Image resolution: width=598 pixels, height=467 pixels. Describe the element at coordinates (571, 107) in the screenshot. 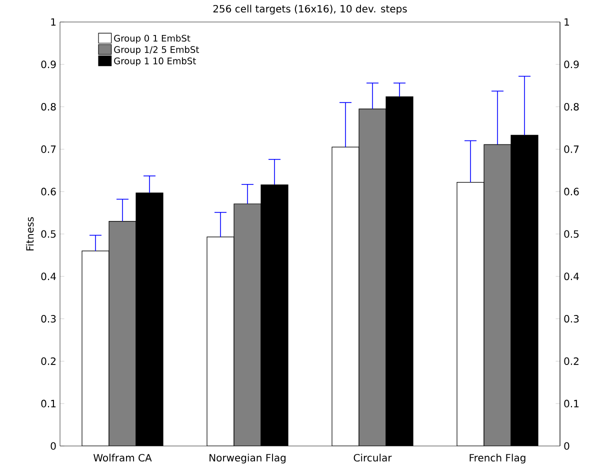

I see `y2-tick-label: 0.8` at that location.